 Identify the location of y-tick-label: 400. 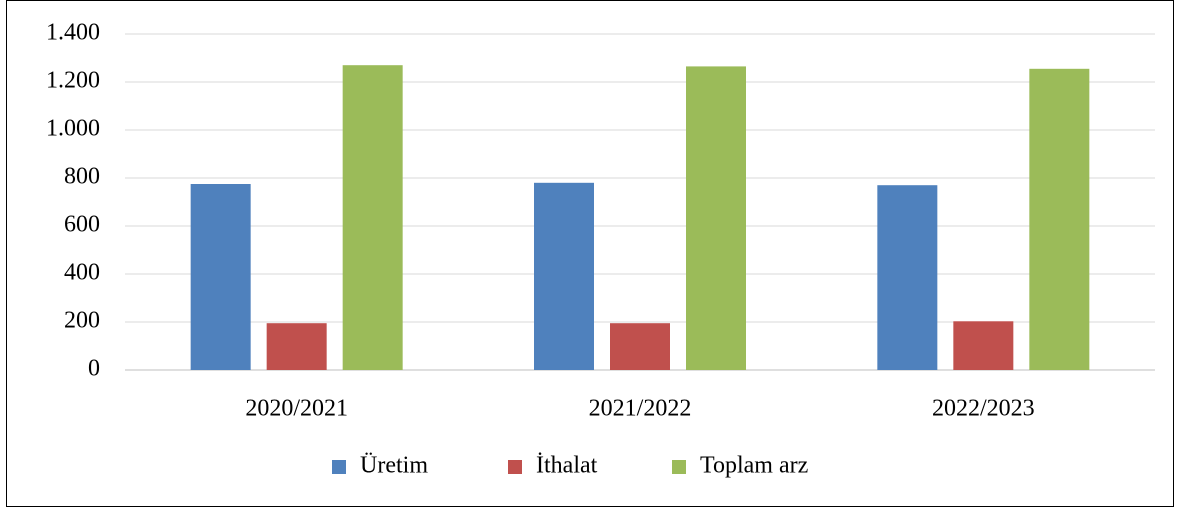
(82, 273).